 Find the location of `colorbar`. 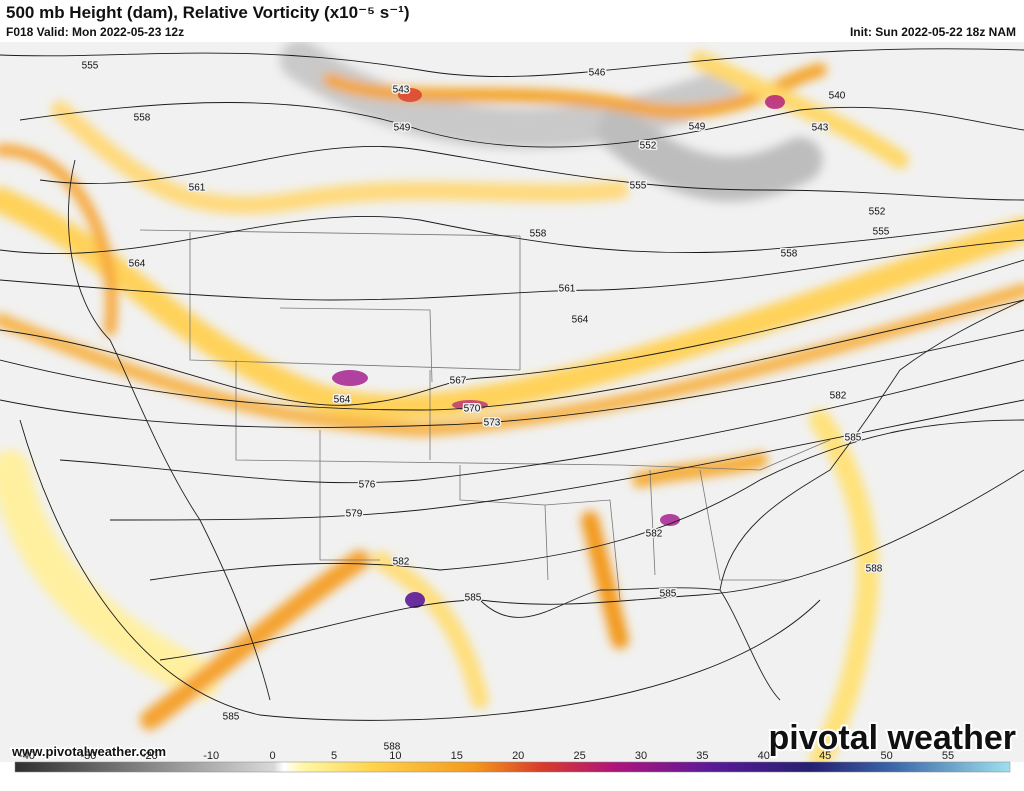

colorbar is located at coordinates (512, 767).